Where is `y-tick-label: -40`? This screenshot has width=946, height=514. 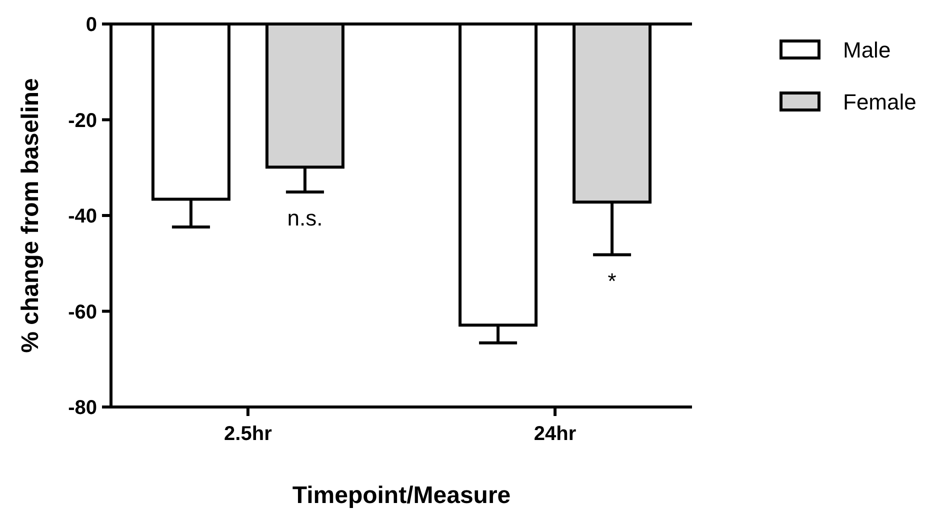 y-tick-label: -40 is located at coordinates (82, 217).